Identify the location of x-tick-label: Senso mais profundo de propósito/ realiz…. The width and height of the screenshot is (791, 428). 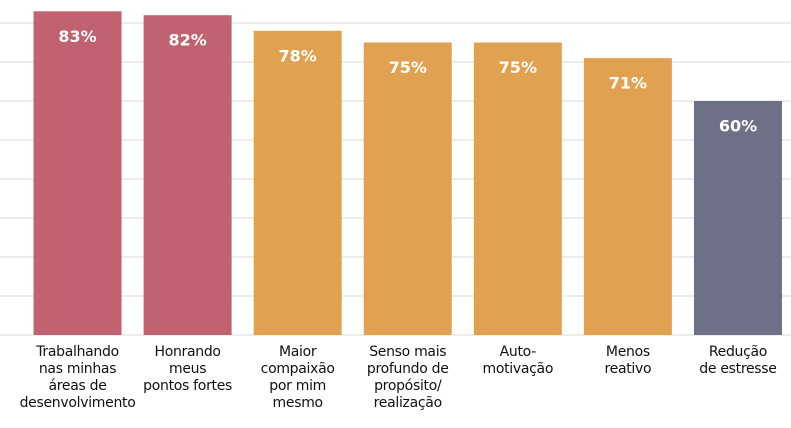
(407, 377).